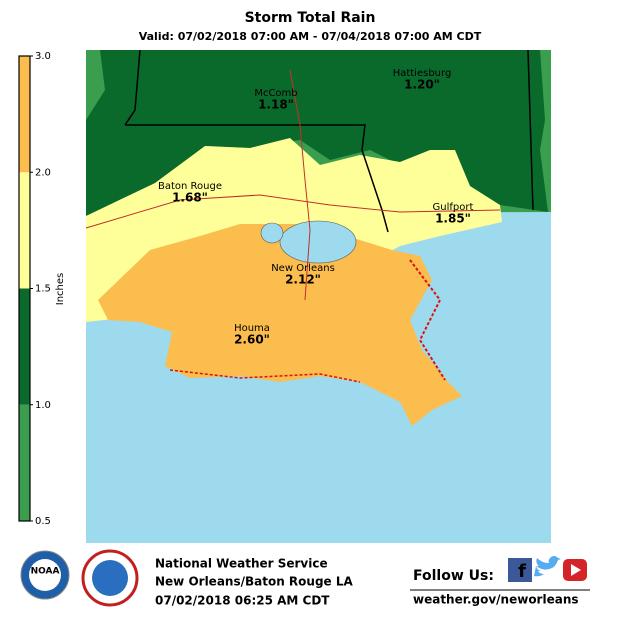 The height and width of the screenshot is (630, 619). What do you see at coordinates (252, 340) in the screenshot?
I see `city-value: 2.60"` at bounding box center [252, 340].